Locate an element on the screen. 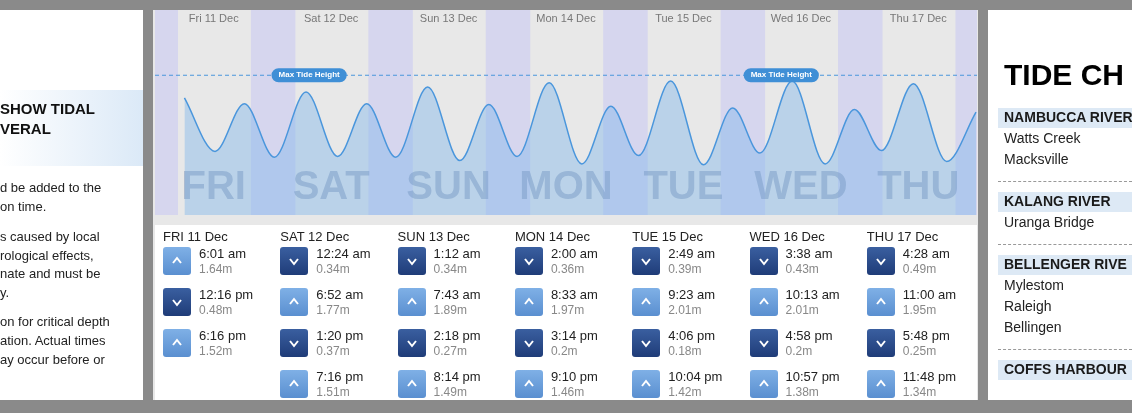  text: 1.89m is located at coordinates (450, 310).